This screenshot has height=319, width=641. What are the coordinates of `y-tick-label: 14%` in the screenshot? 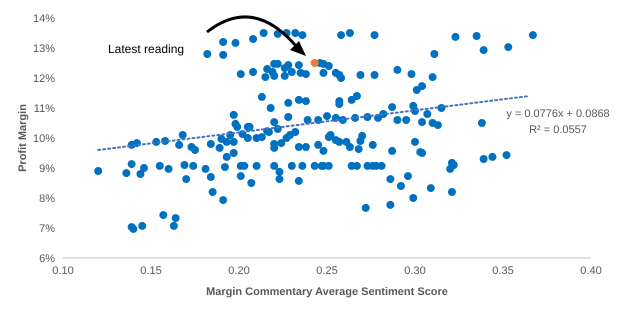 It's located at (44, 18).